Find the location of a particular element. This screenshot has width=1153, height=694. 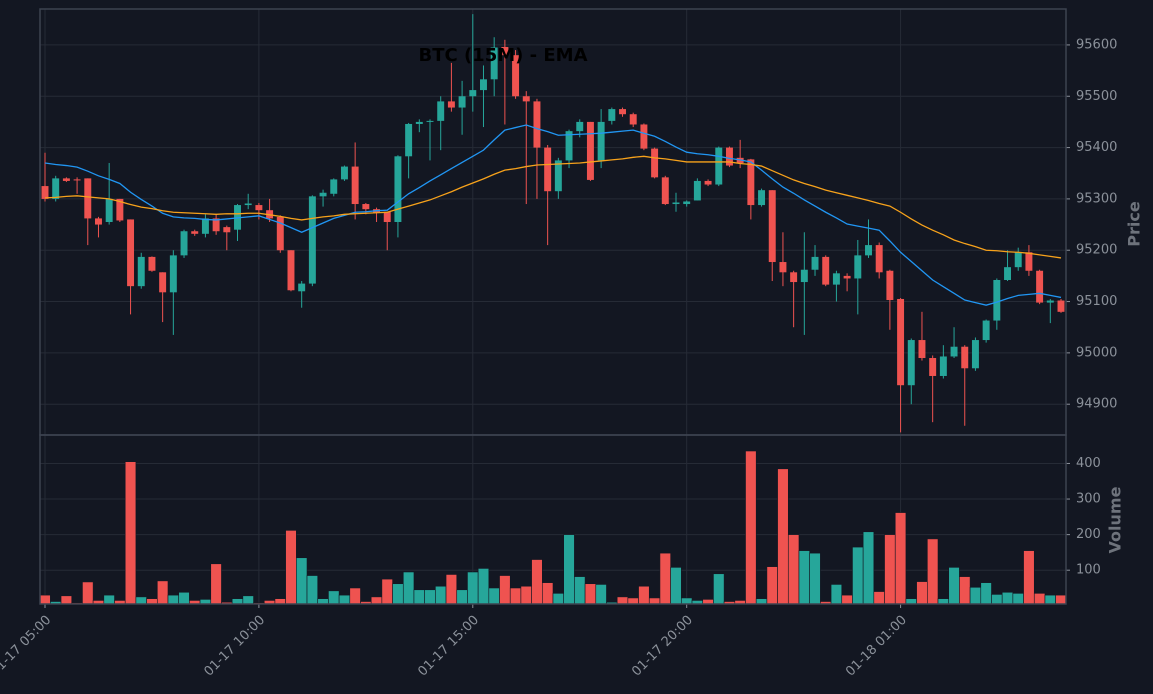

volume-tick-label: 400 is located at coordinates (1088, 463).